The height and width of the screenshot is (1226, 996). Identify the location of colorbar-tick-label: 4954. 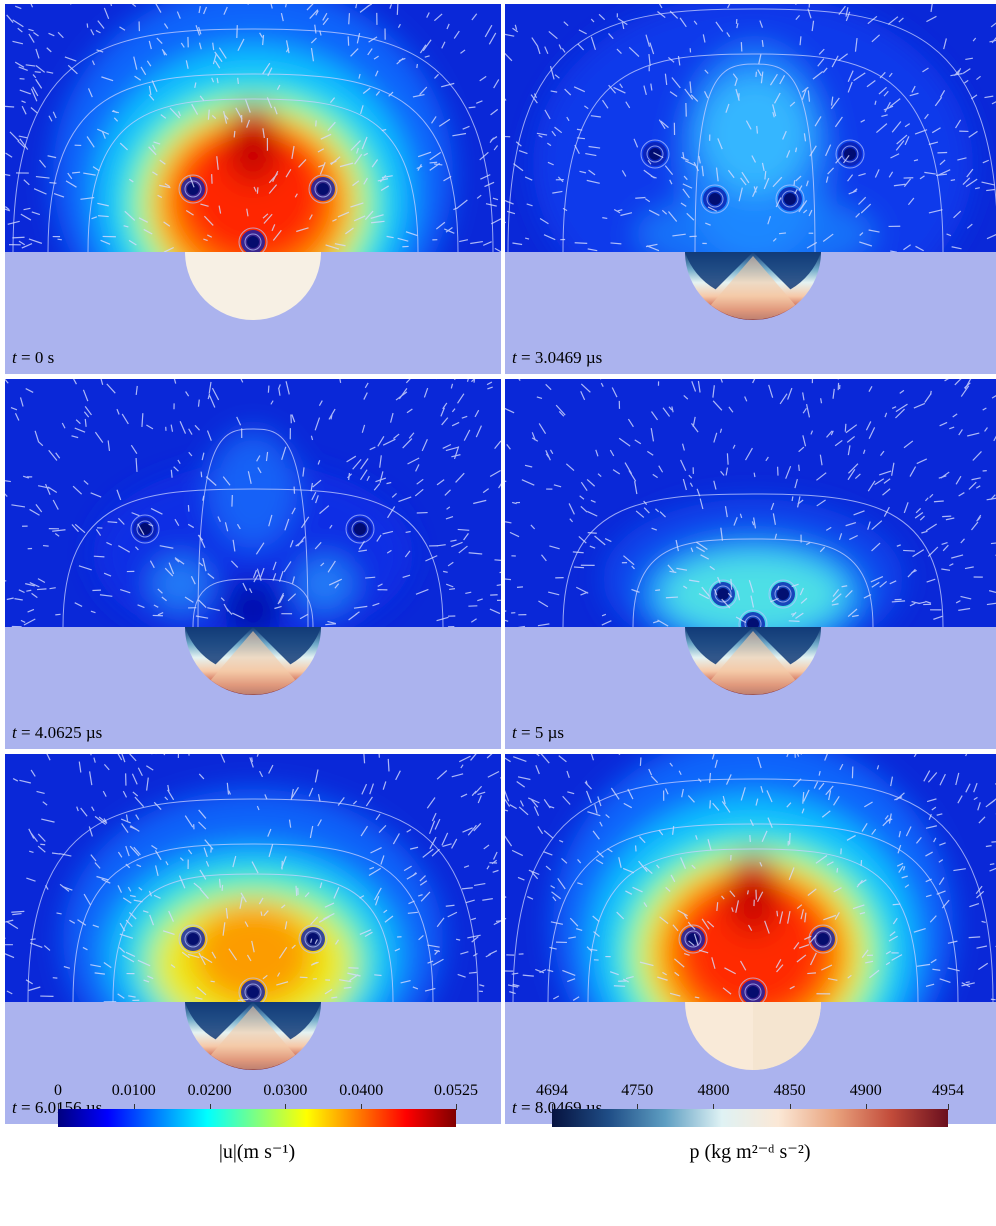
(948, 1090).